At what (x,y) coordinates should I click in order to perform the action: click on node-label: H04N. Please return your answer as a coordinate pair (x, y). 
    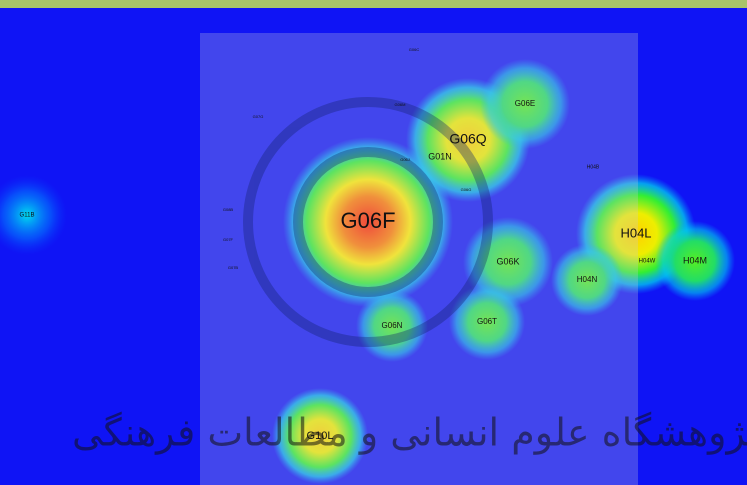
    Looking at the image, I should click on (587, 279).